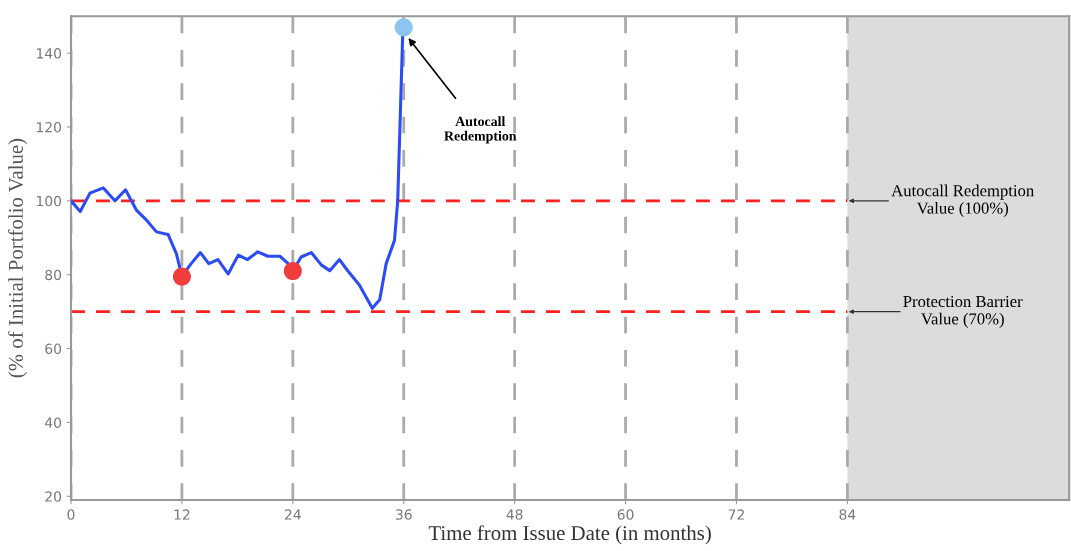  Describe the element at coordinates (53, 275) in the screenshot. I see `y-tick-label: 80` at that location.